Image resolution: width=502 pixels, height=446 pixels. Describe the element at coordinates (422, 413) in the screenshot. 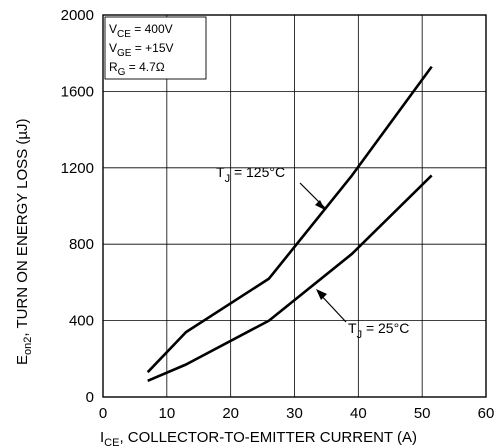

I see `x-tick-label: 50` at that location.